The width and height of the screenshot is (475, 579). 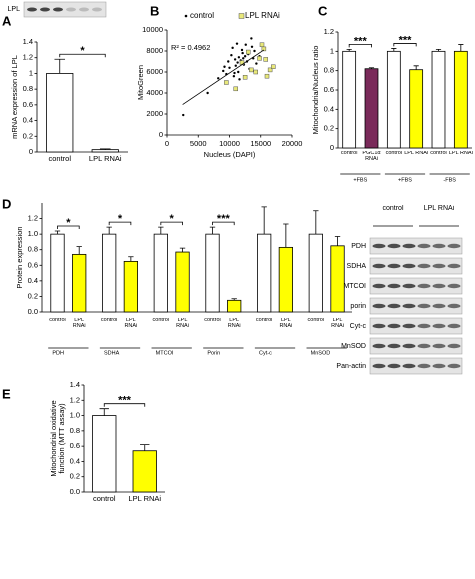 I want to click on y-tick-label: 0.8, so click(x=28, y=88).